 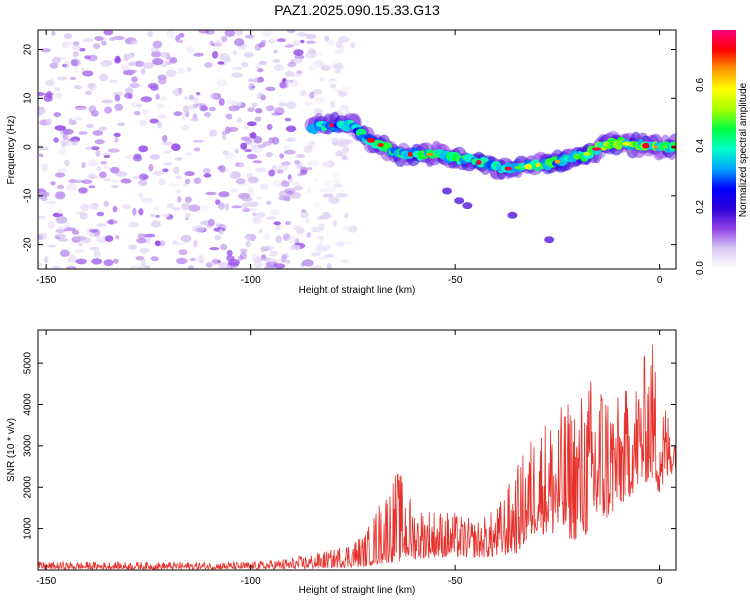 I want to click on spectrogram-x-tick-label: -150, so click(x=46, y=280).